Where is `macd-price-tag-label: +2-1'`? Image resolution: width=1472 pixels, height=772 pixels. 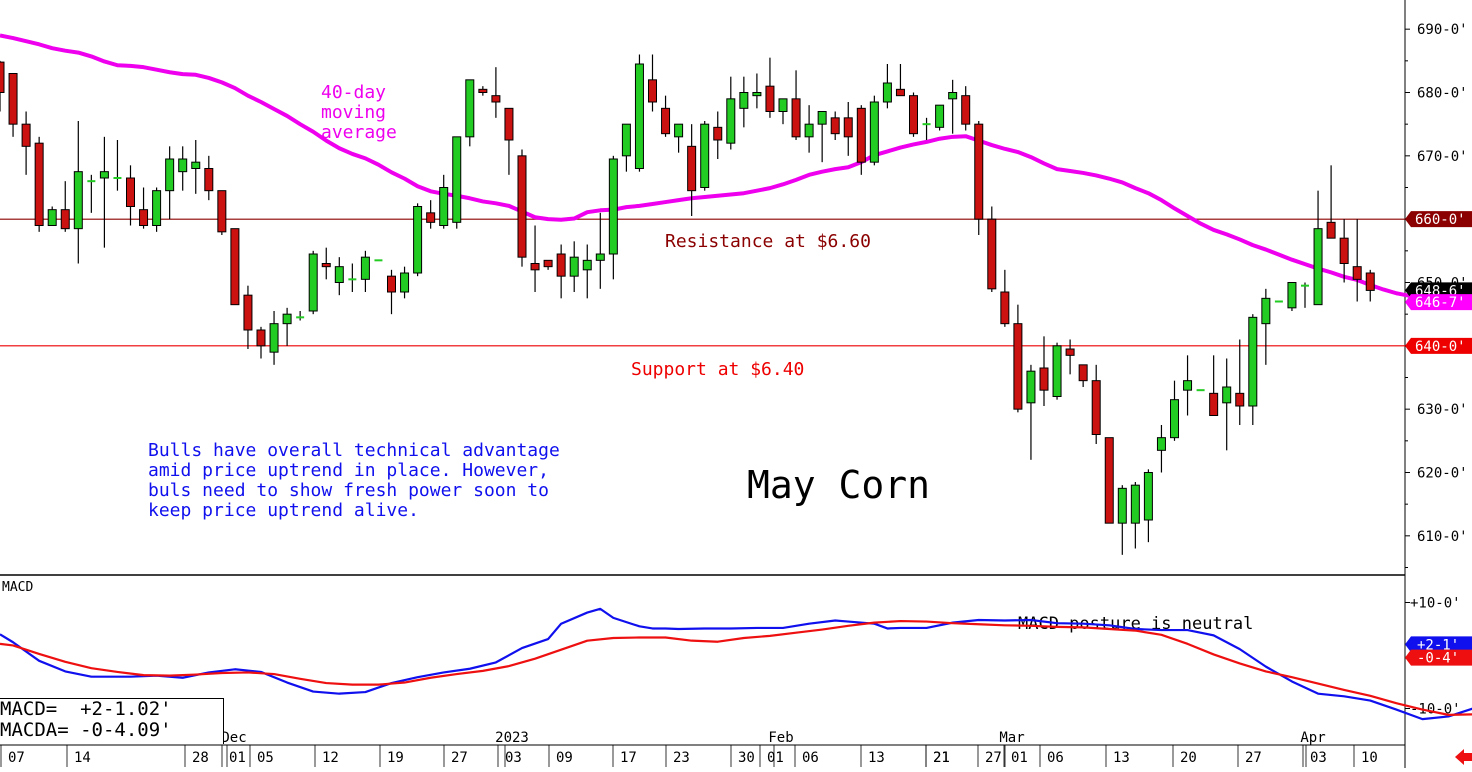
macd-price-tag-label: +2-1' is located at coordinates (1438, 645).